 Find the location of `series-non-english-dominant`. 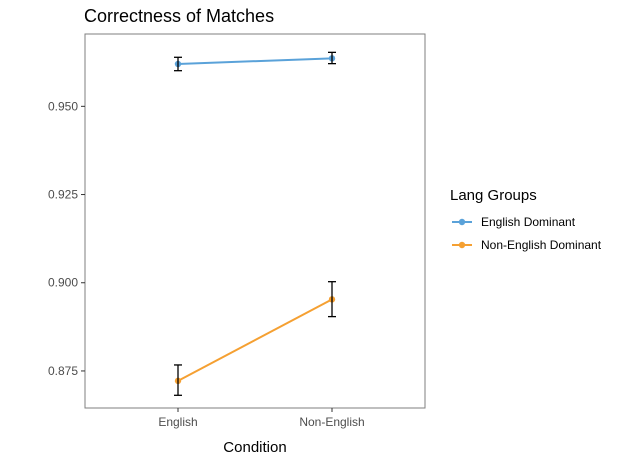

series-non-english-dominant is located at coordinates (255, 338).